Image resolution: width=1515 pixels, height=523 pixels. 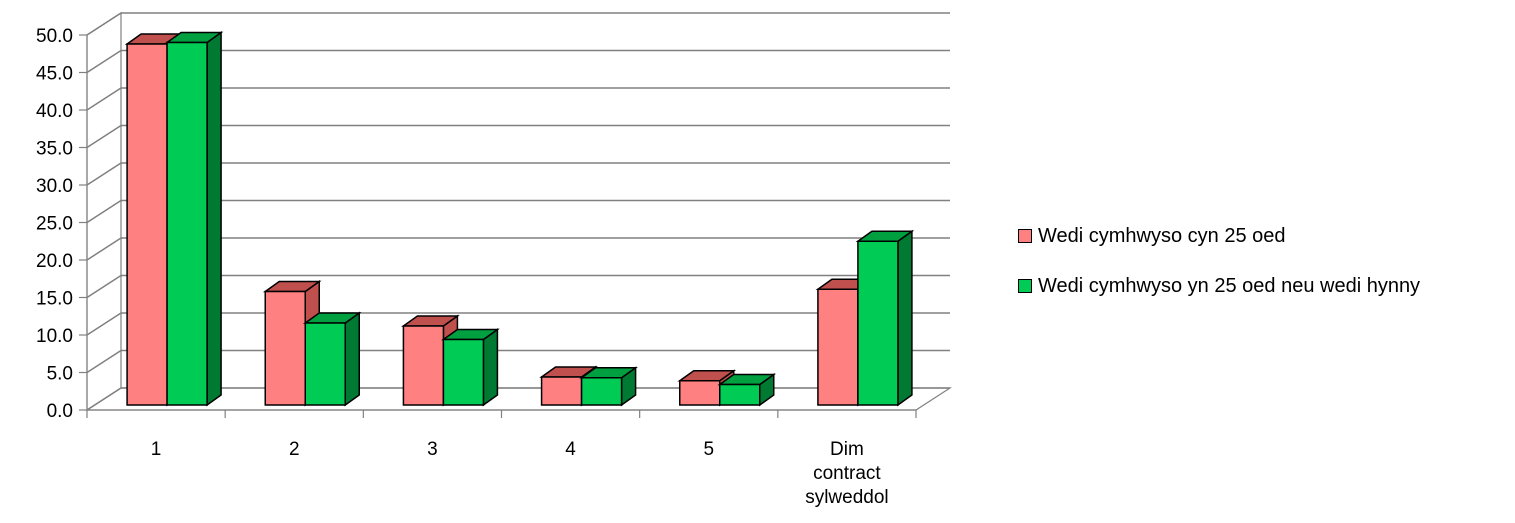 What do you see at coordinates (60, 411) in the screenshot?
I see `y-tick-label: 0.0` at bounding box center [60, 411].